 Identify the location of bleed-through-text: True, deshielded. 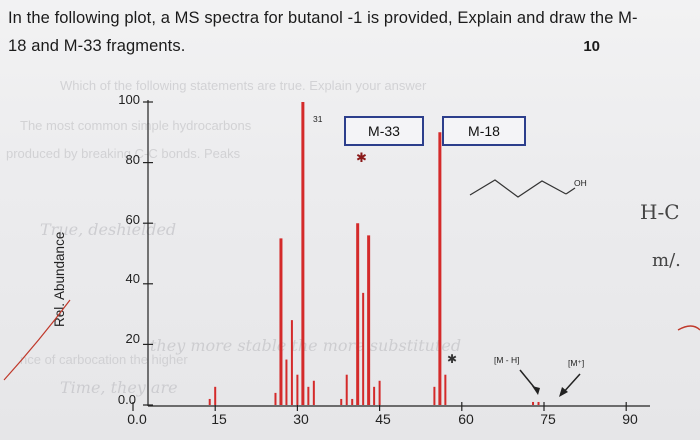
(108, 229).